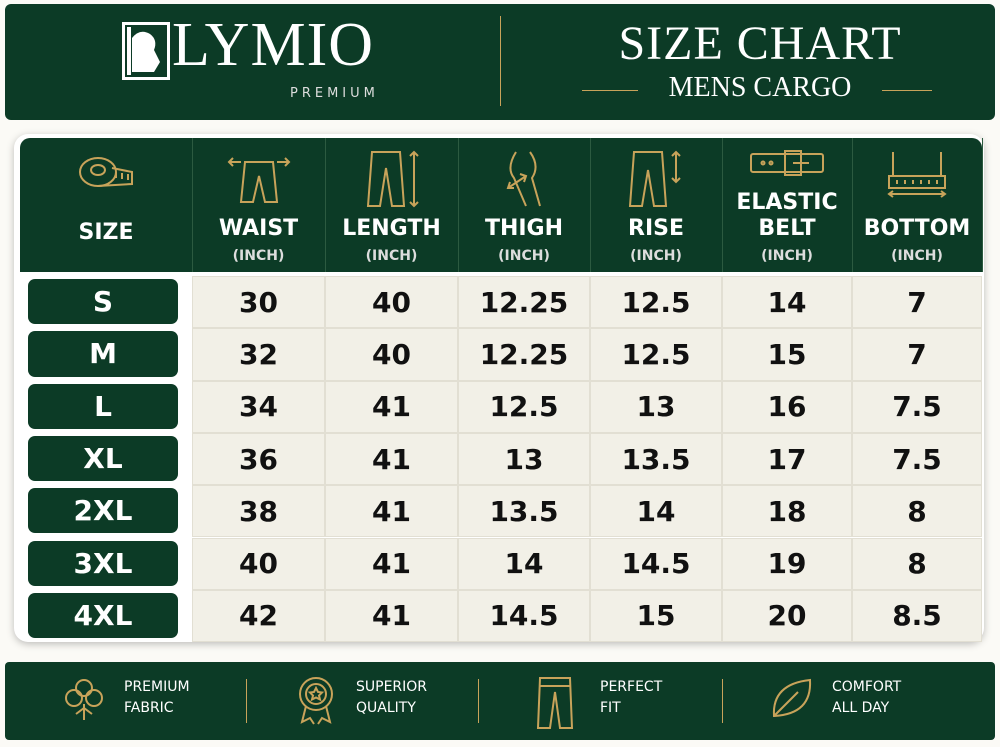 Image resolution: width=1000 pixels, height=747 pixels. What do you see at coordinates (258, 302) in the screenshot?
I see `size-value: 30` at bounding box center [258, 302].